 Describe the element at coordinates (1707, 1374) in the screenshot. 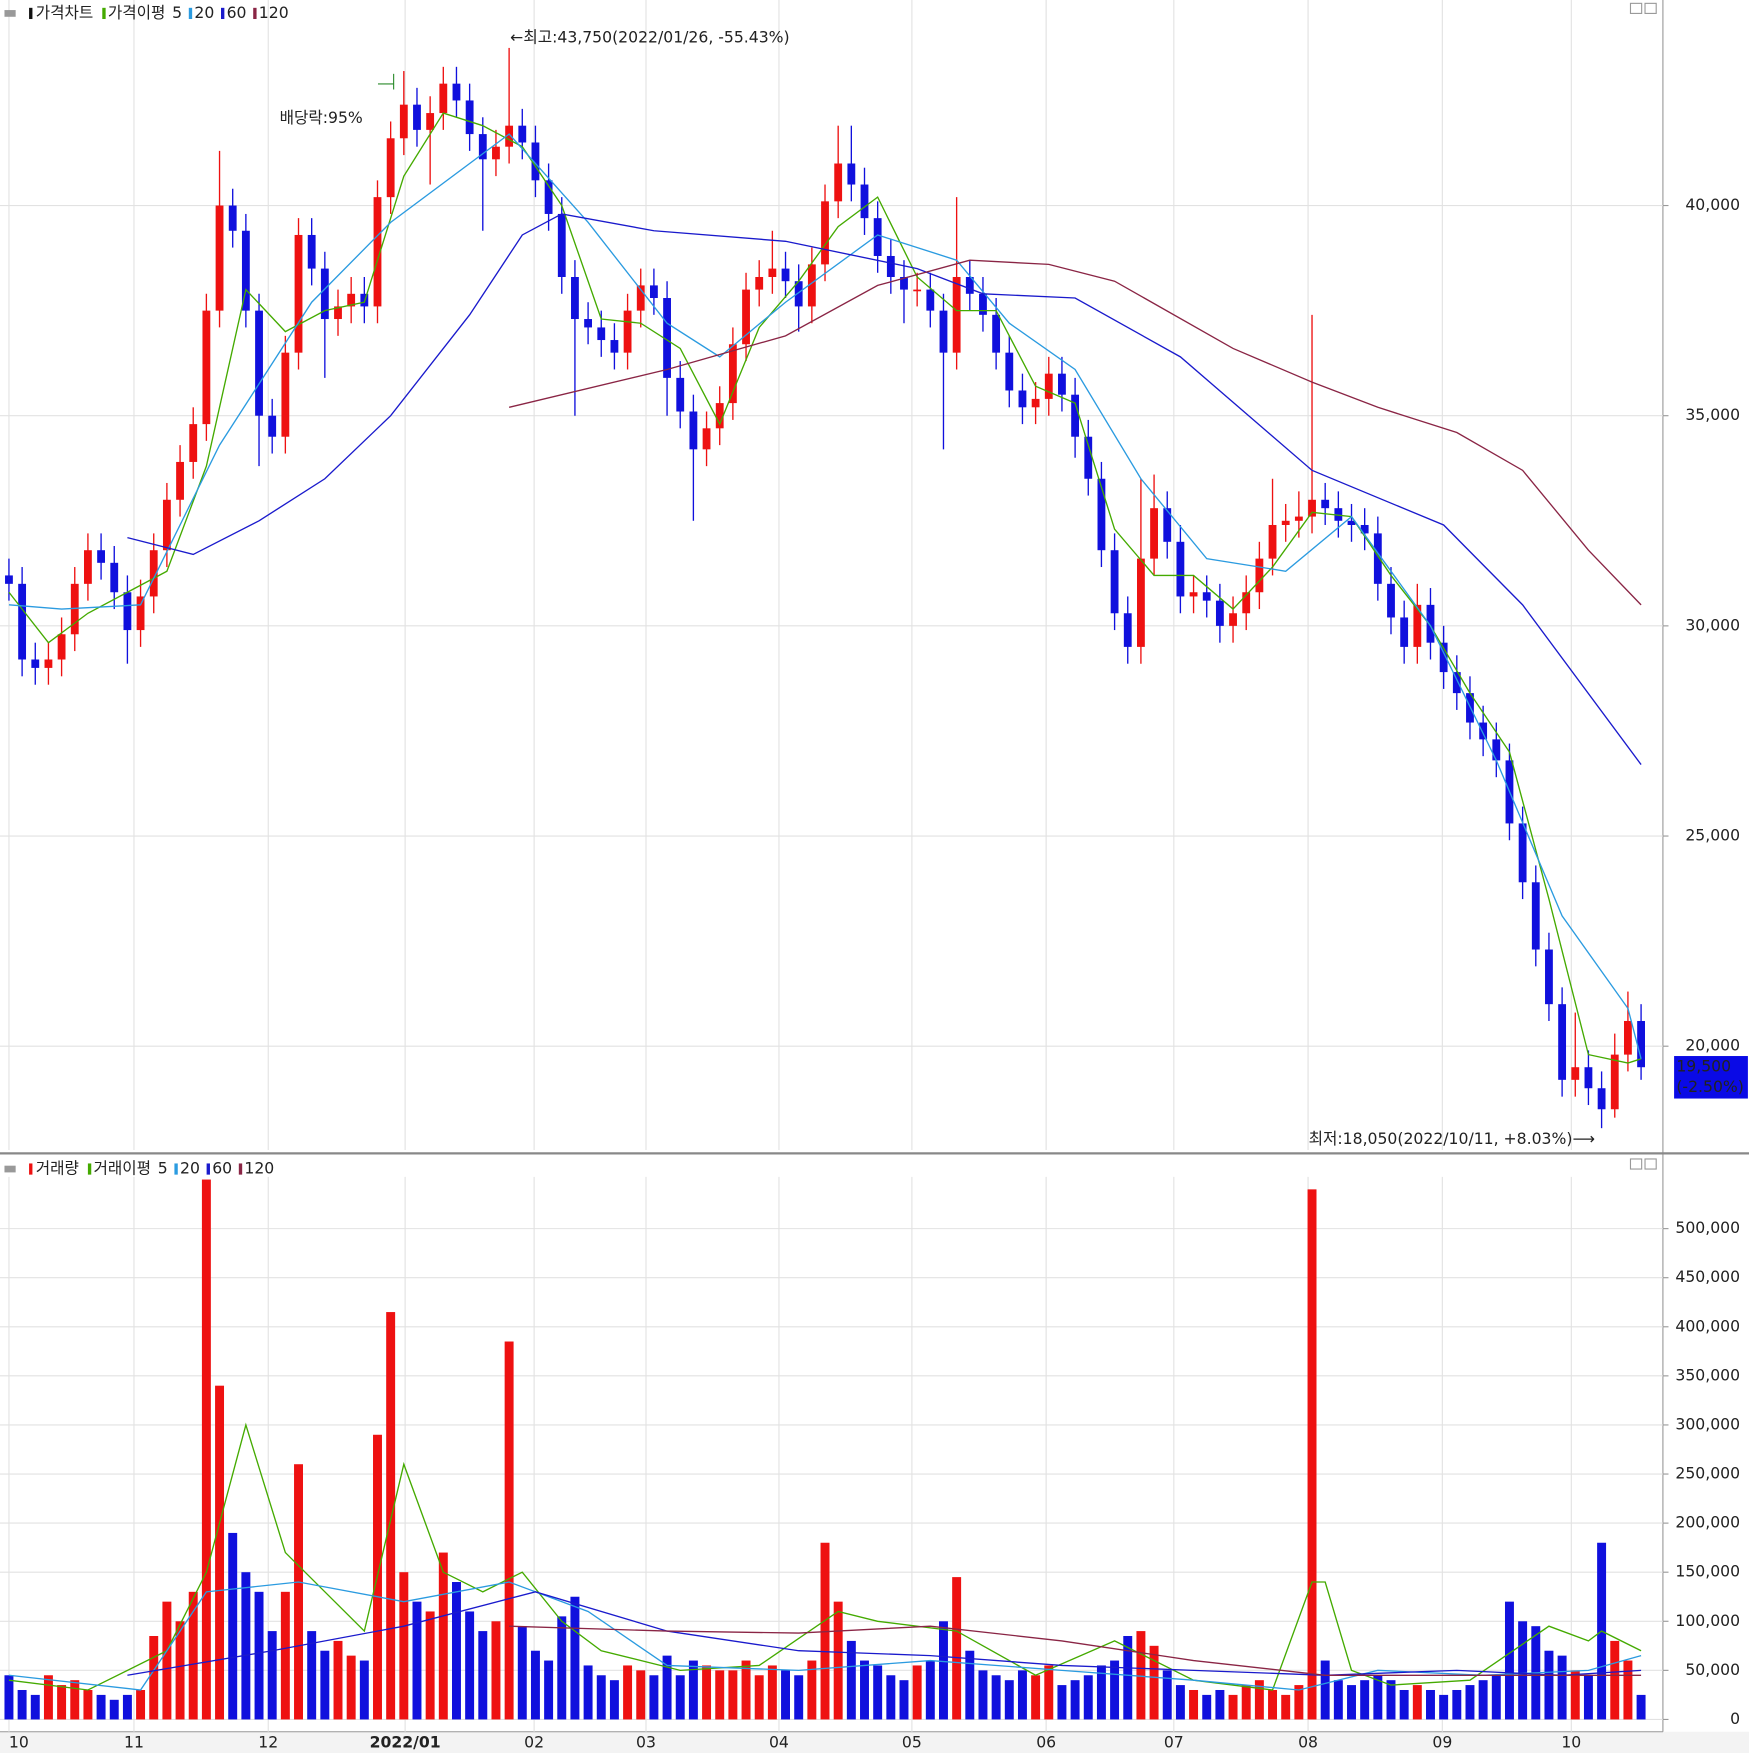

I see `y-tick-label: 350,000` at that location.